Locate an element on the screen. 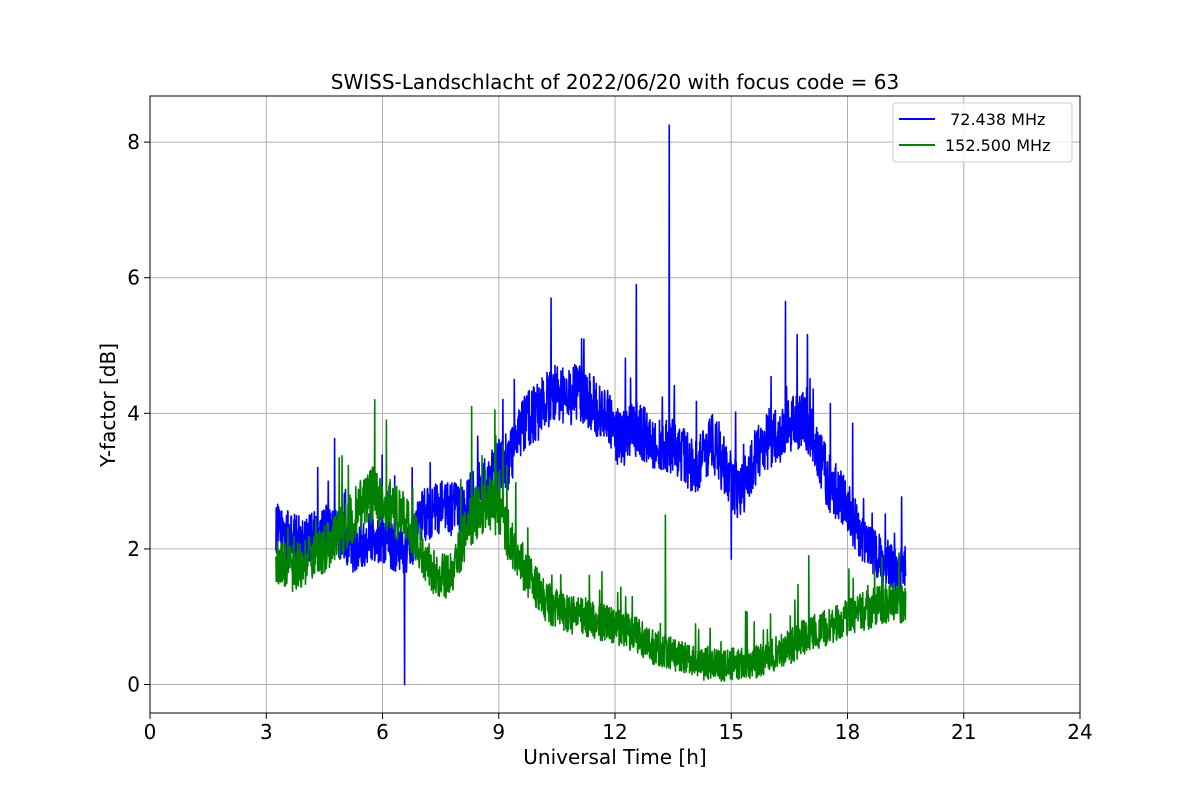 Image resolution: width=1200 pixels, height=800 pixels. y-tick-label: 4 is located at coordinates (133, 413).